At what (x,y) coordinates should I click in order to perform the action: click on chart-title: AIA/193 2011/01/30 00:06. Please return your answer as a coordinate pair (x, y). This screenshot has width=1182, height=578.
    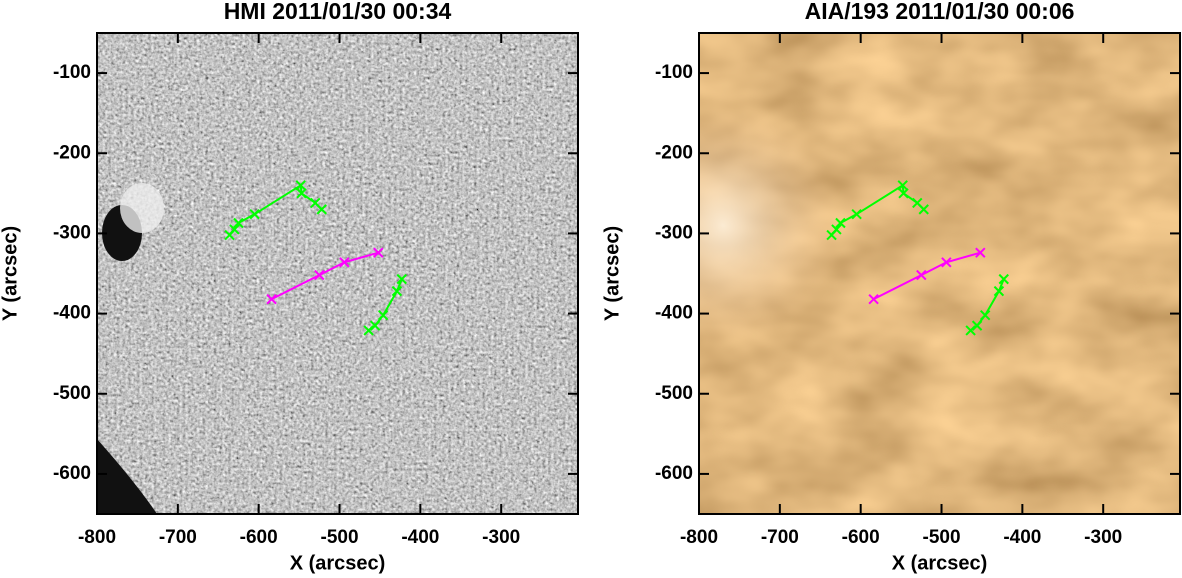
    Looking at the image, I should click on (940, 12).